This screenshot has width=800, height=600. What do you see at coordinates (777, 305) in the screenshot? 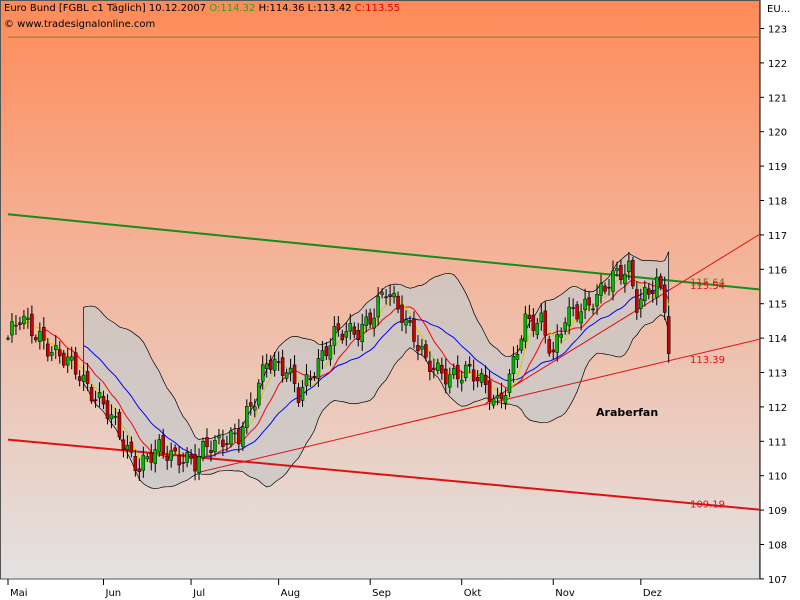
I see `y-tick-label: 115` at bounding box center [777, 305].